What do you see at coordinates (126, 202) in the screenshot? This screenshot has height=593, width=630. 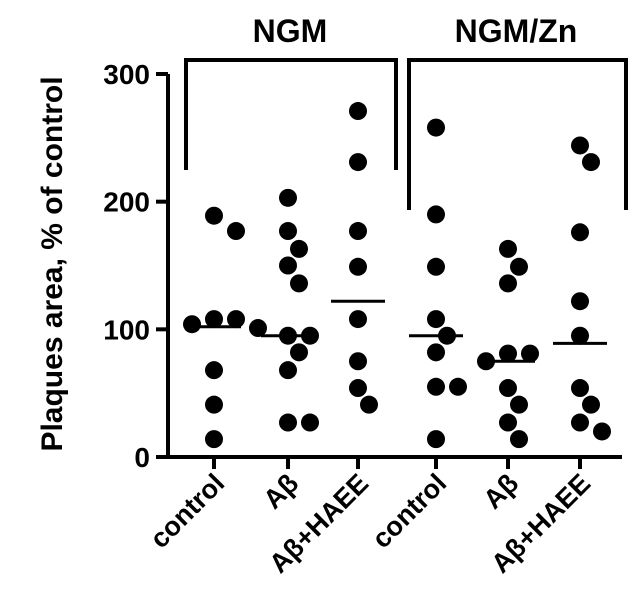 I see `y-tick-label: 200` at bounding box center [126, 202].